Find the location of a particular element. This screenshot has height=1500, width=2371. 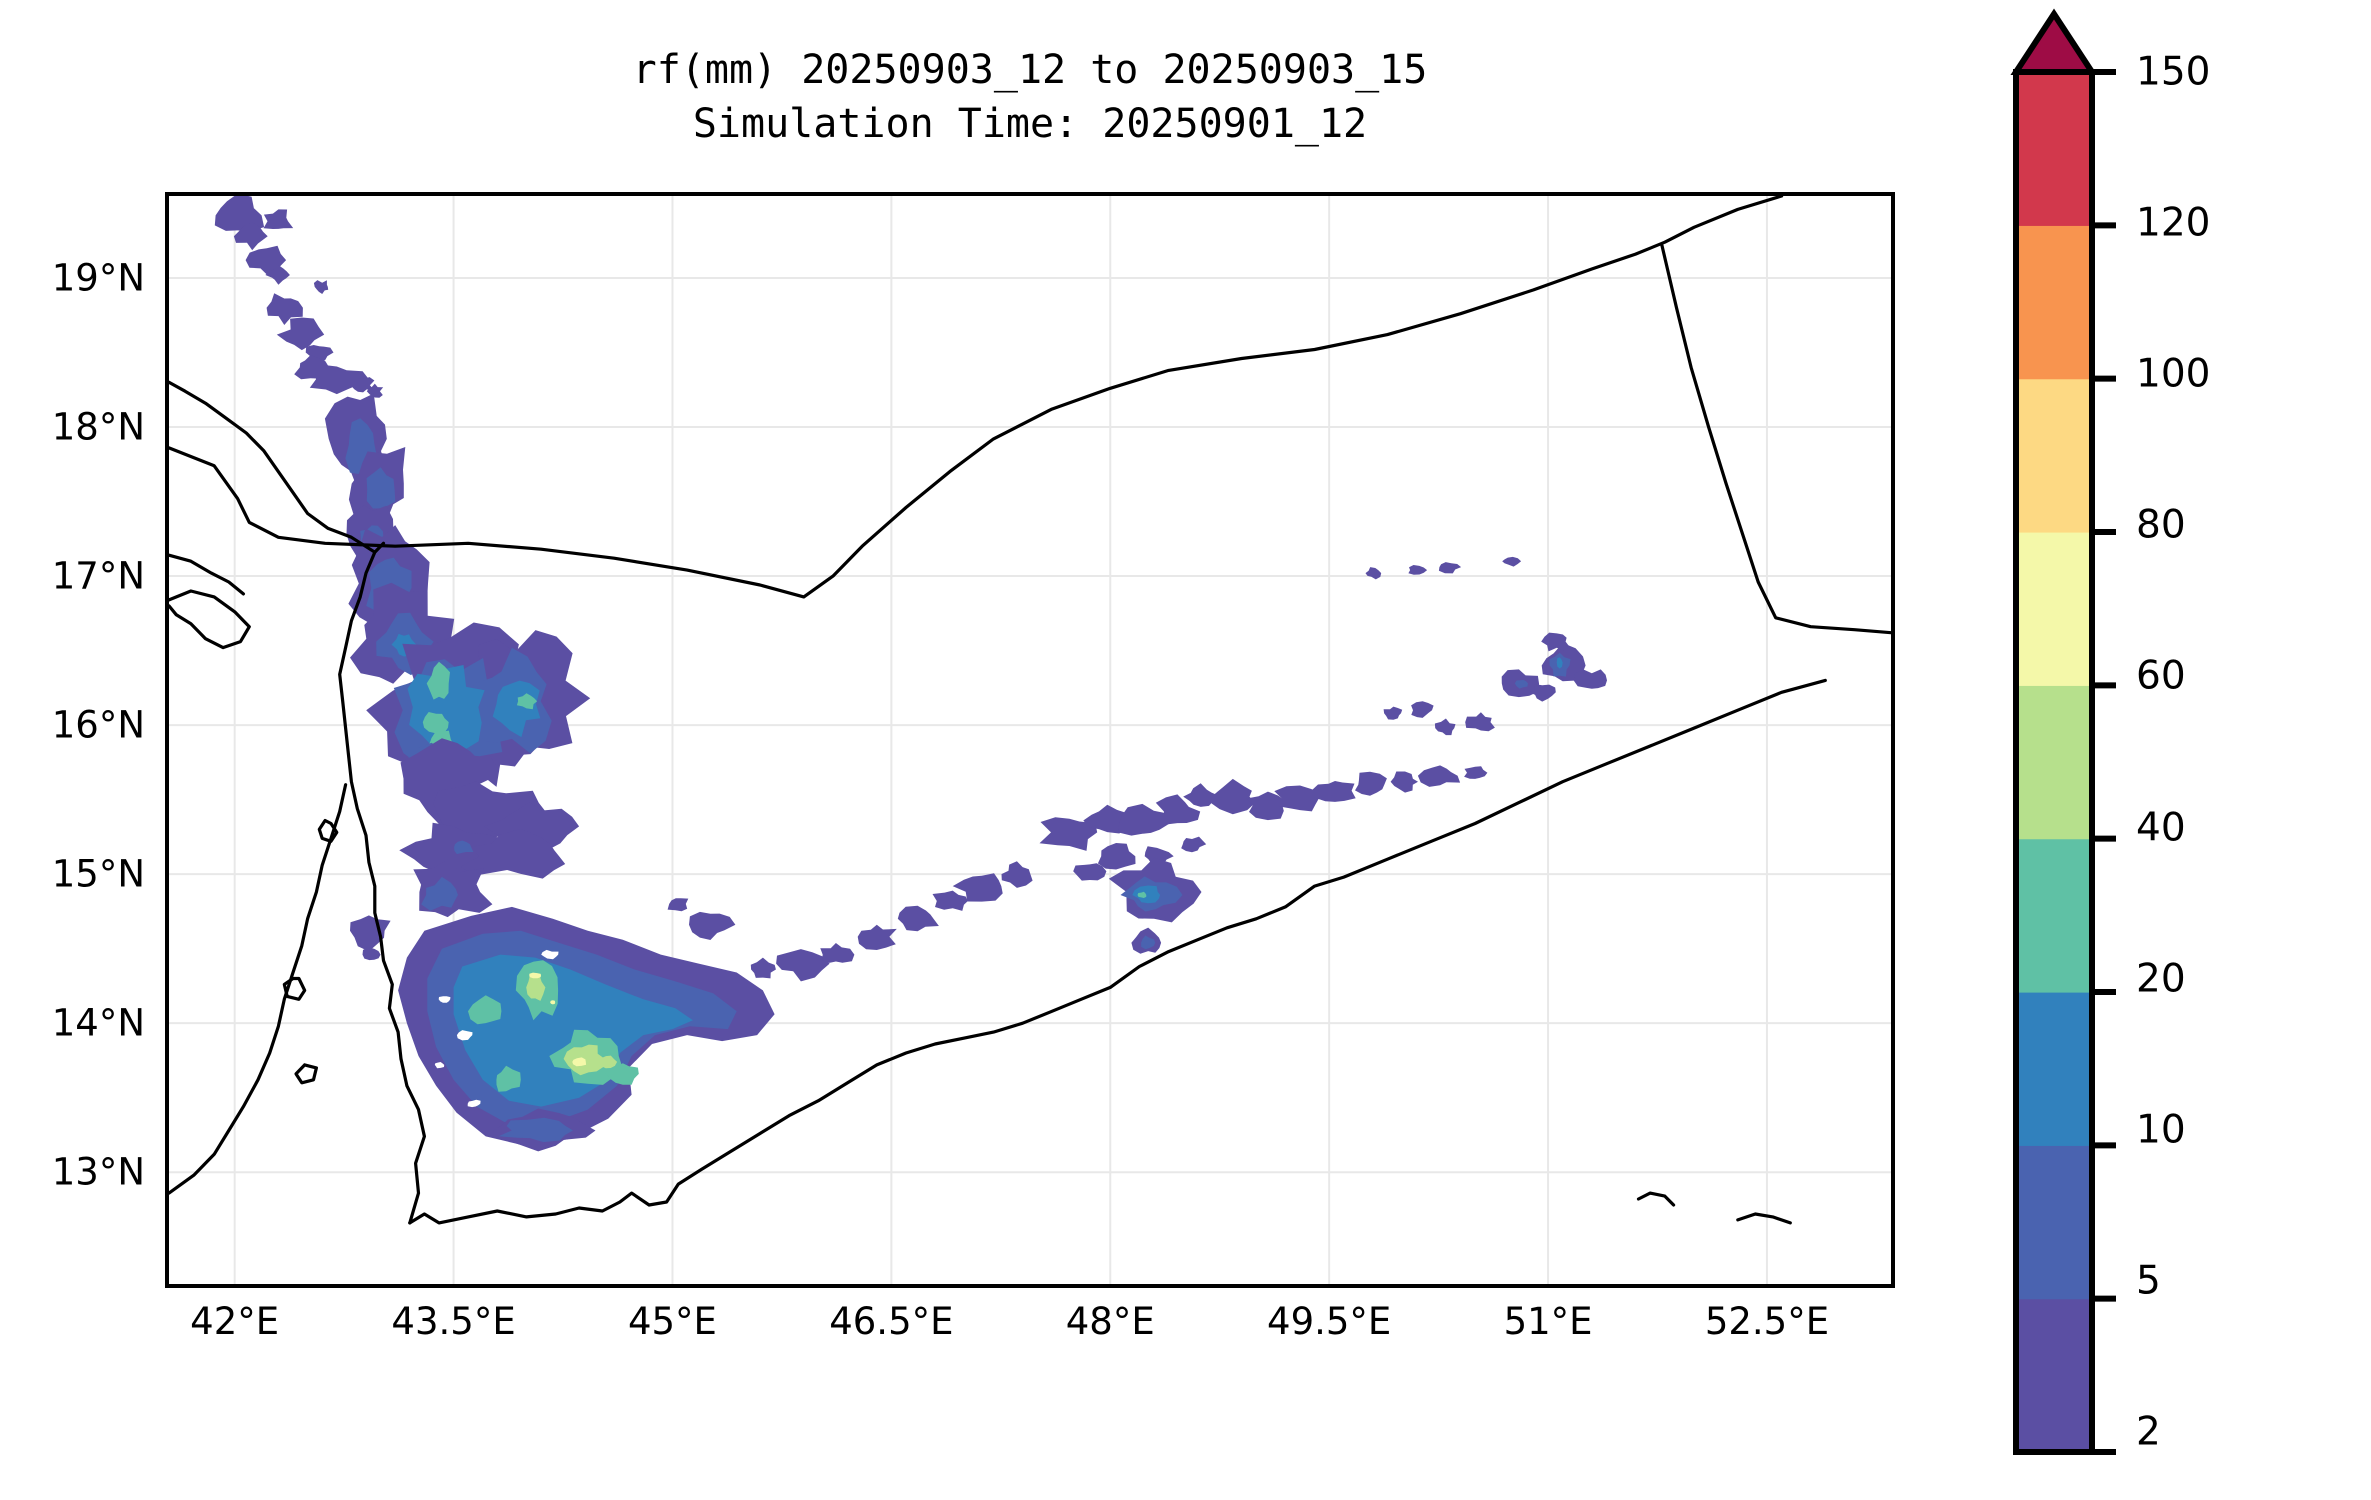

y-tick-label: 17°N is located at coordinates (98, 576).